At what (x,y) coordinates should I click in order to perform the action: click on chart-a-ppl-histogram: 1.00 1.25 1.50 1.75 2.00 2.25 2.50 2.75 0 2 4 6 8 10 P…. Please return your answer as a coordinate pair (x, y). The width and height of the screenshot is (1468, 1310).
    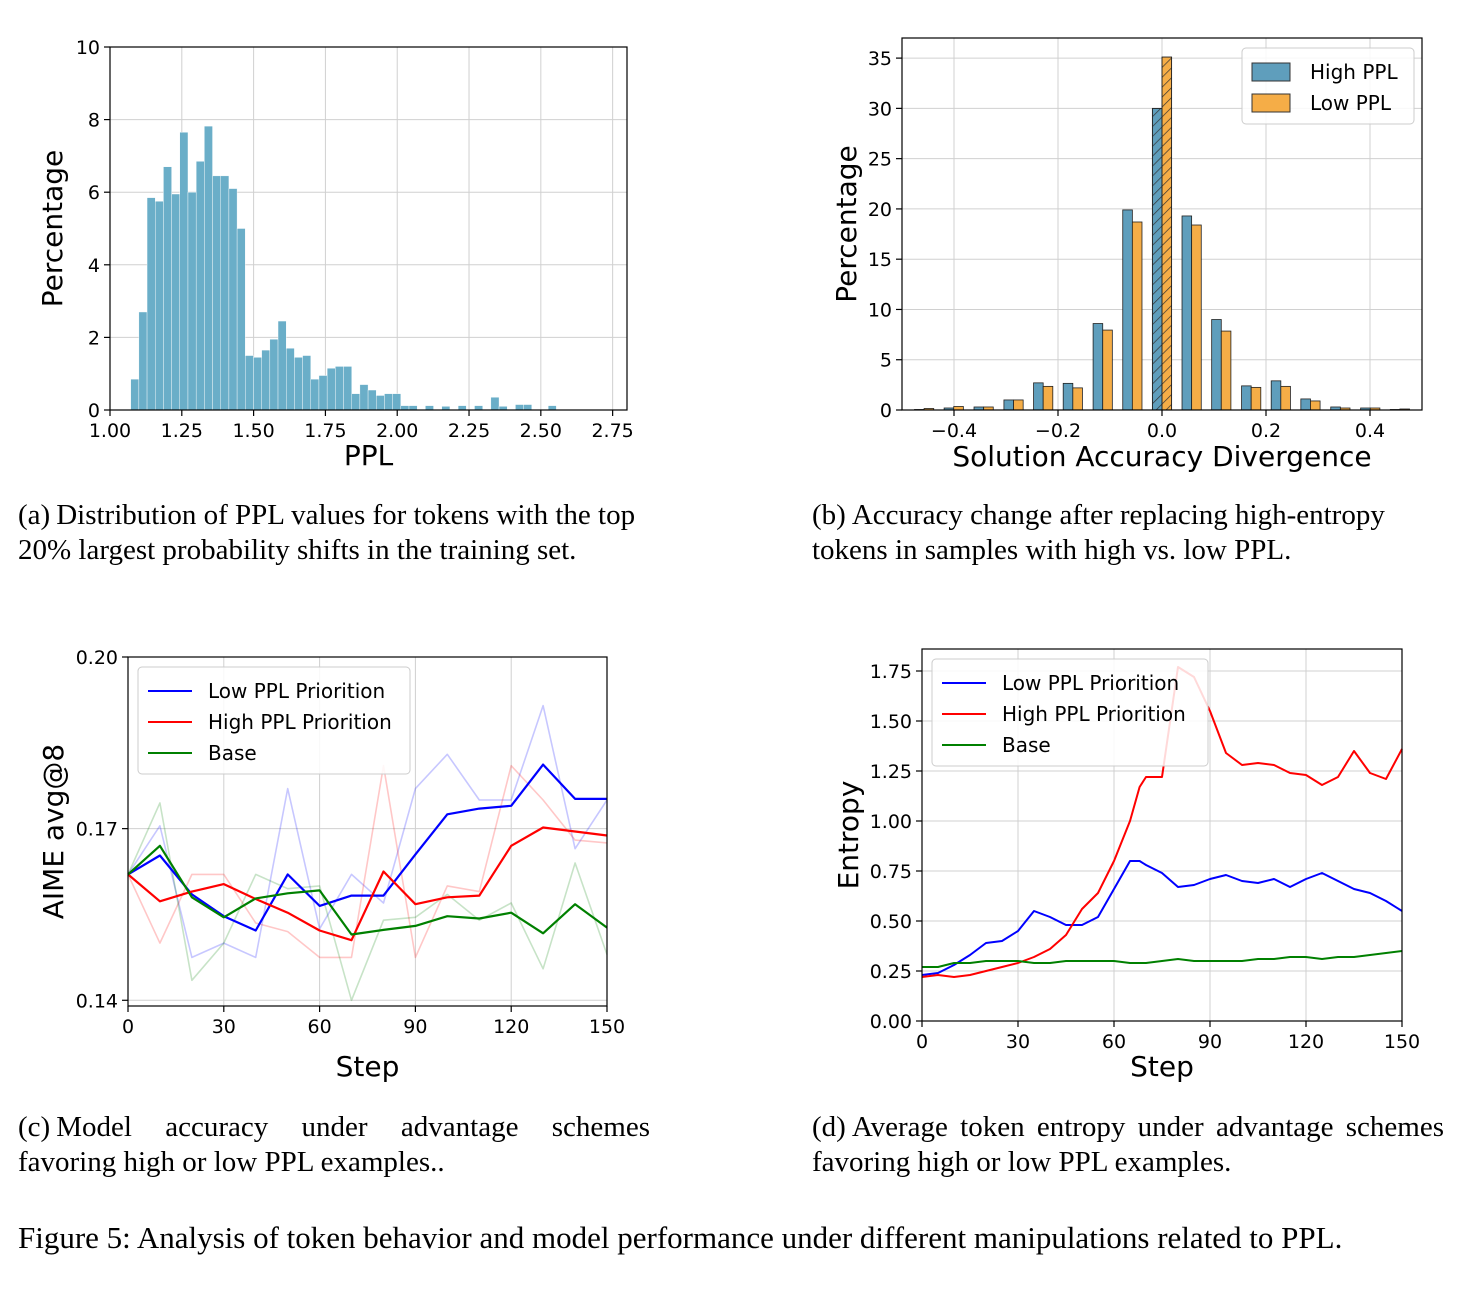
    Looking at the image, I should click on (335, 254).